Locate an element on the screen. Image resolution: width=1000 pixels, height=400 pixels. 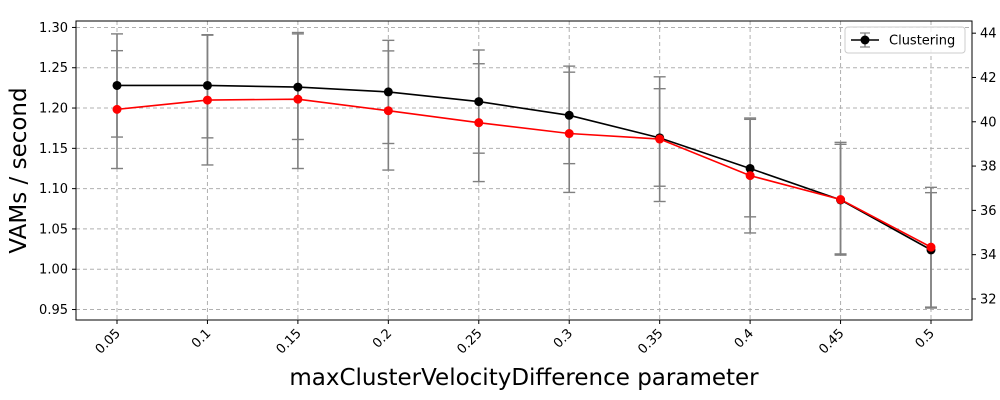
x-tick-label: 0.5 is located at coordinates (925, 338).